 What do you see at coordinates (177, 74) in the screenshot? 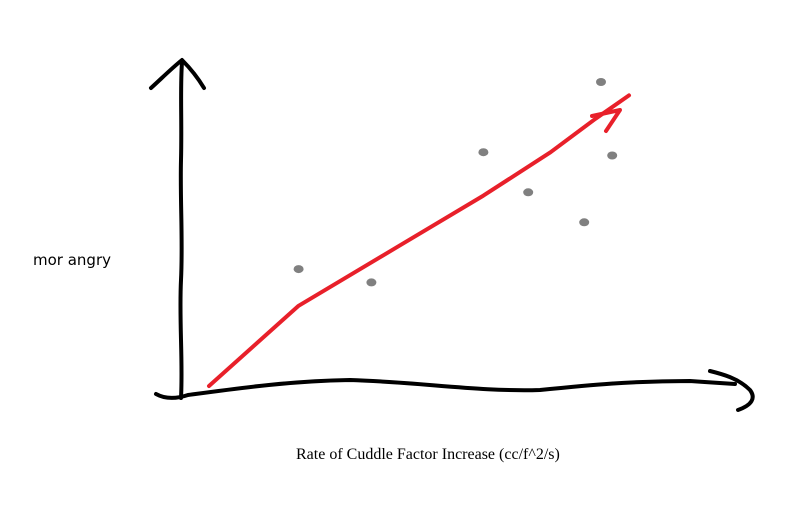
I see `y-axis-arrowhead` at bounding box center [177, 74].